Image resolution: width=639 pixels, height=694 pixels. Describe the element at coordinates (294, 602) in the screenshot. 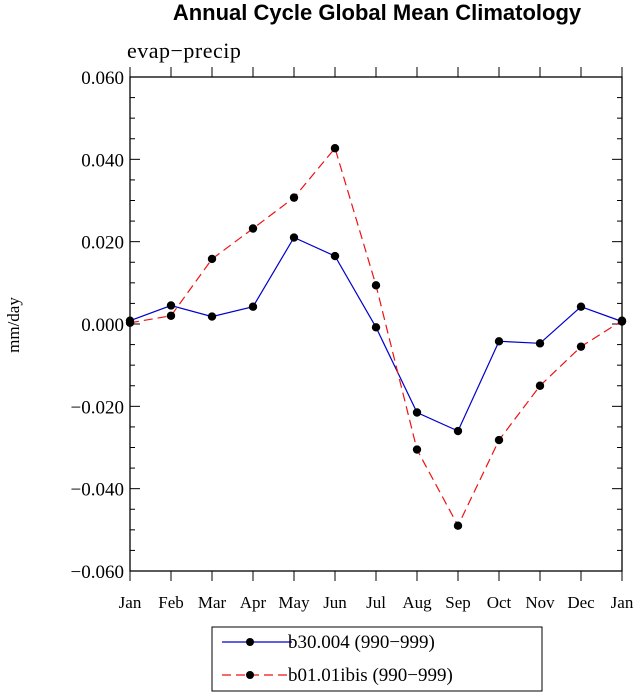

I see `x-tick-label: May` at that location.